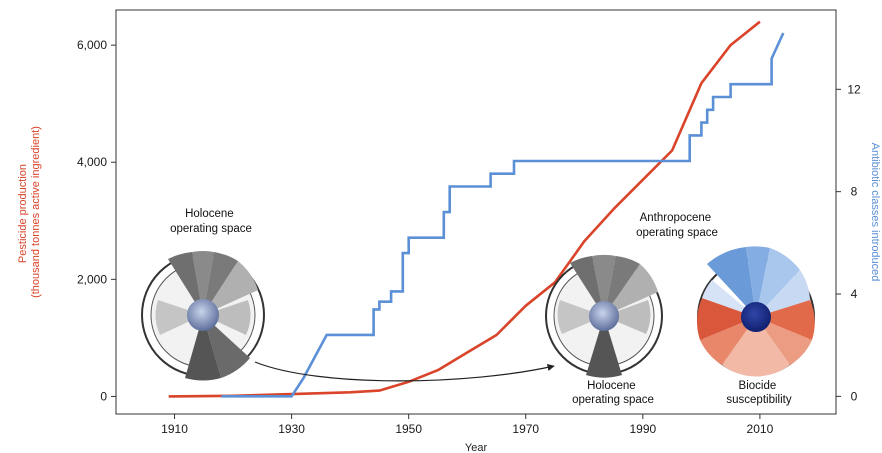 The height and width of the screenshot is (453, 882). I want to click on x-tick-label: 1930, so click(291, 429).